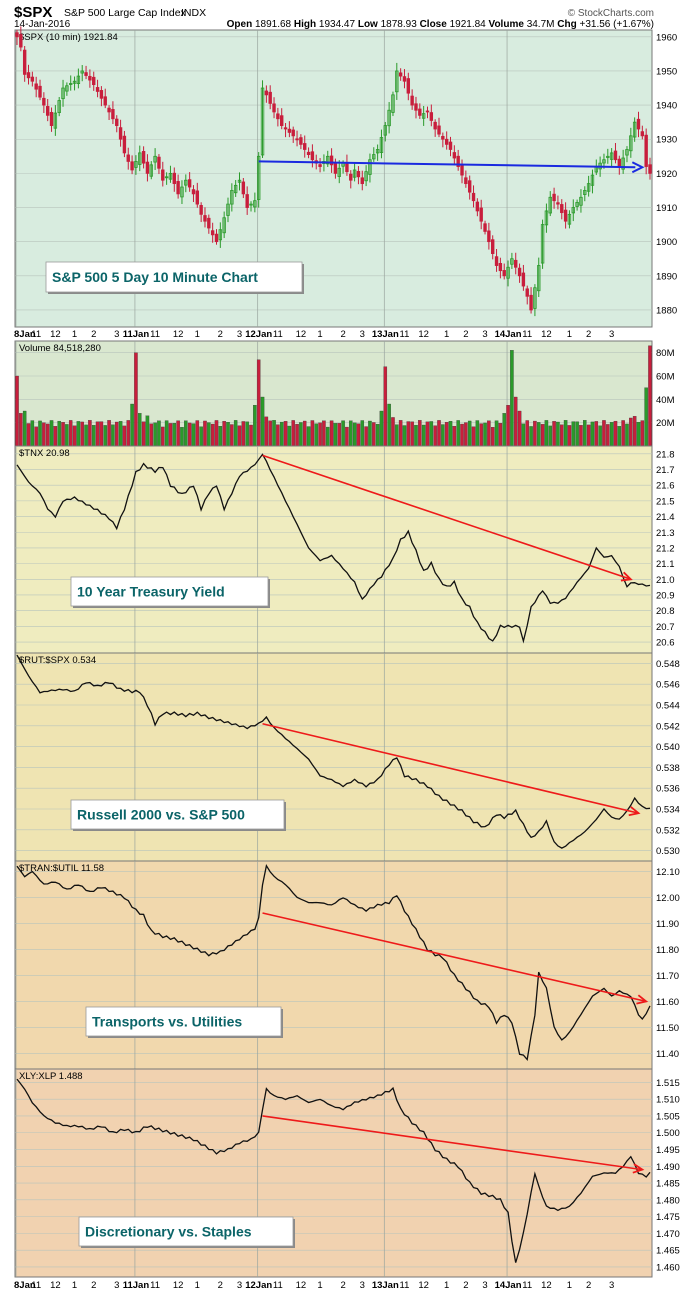 The image size is (700, 1299). I want to click on x-tick-label: 11Jan, so click(136, 334).